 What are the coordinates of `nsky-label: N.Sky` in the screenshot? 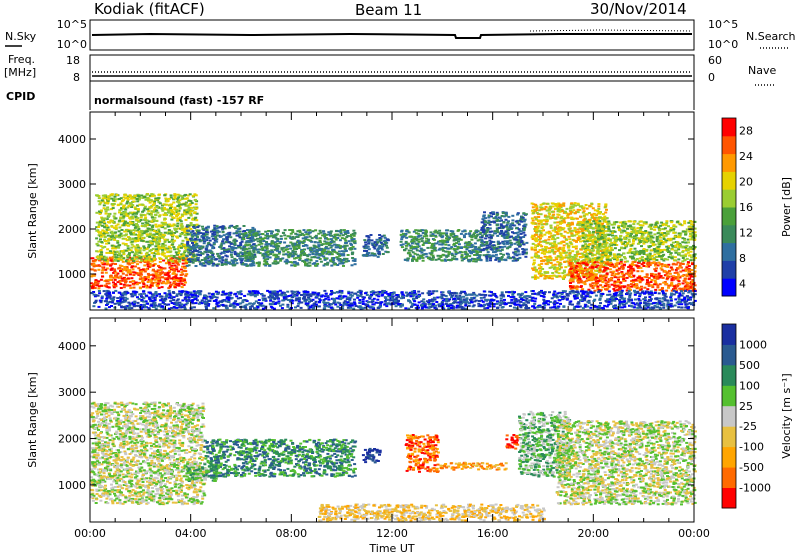 It's located at (21, 36).